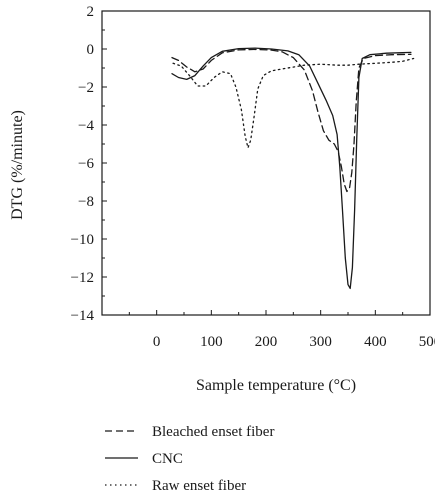  What do you see at coordinates (167, 459) in the screenshot?
I see `legend-label: CNC` at bounding box center [167, 459].